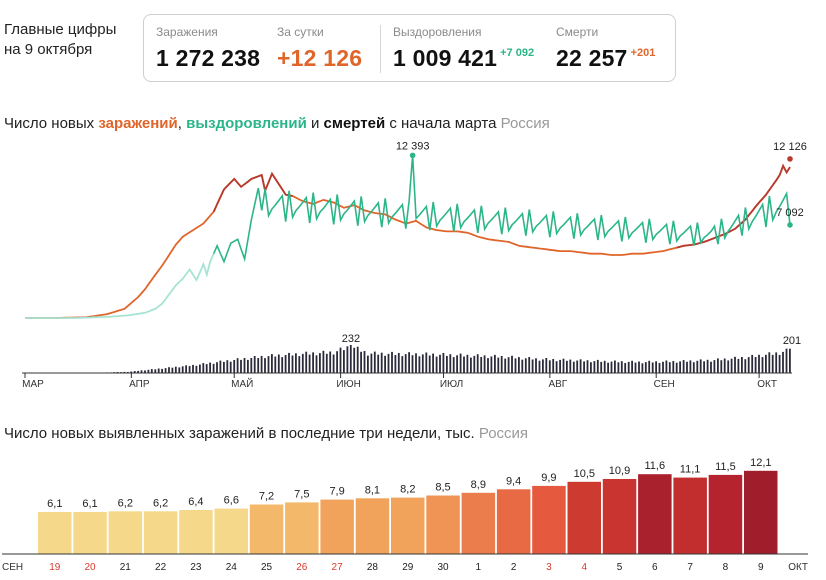  Describe the element at coordinates (664, 384) in the screenshot. I see `month-label: СЕН` at that location.